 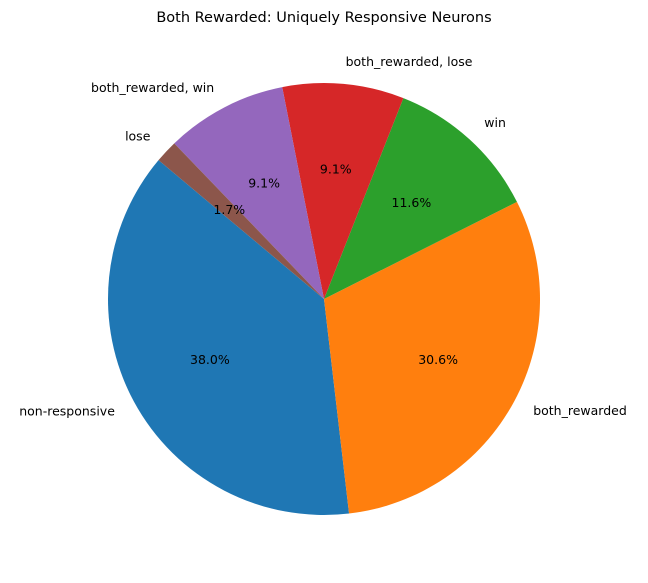 I want to click on pct-label-both-rewarded: 30.6%, so click(x=438, y=359).